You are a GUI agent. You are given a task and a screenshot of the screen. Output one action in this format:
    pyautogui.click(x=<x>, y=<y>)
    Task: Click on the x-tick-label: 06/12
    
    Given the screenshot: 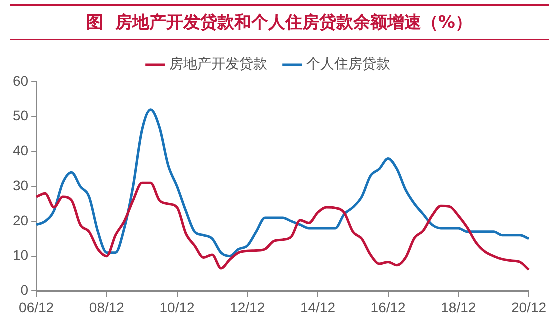 What is the action you would take?
    pyautogui.click(x=36, y=307)
    